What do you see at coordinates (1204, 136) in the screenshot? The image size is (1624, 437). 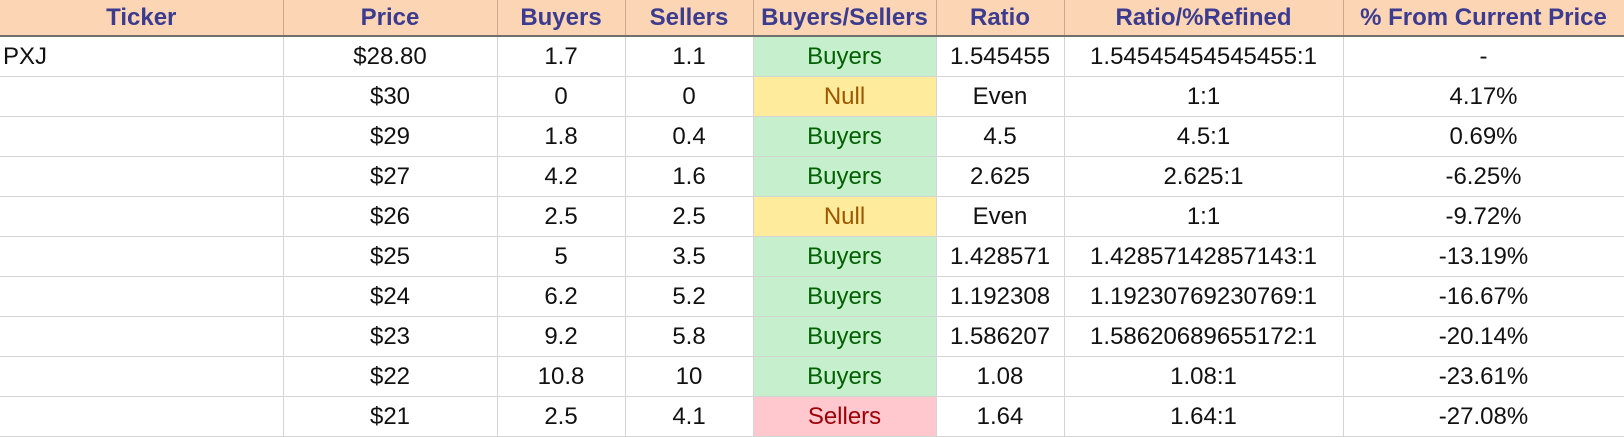 I see `cell-ratio-refined: 4.5:1` at bounding box center [1204, 136].